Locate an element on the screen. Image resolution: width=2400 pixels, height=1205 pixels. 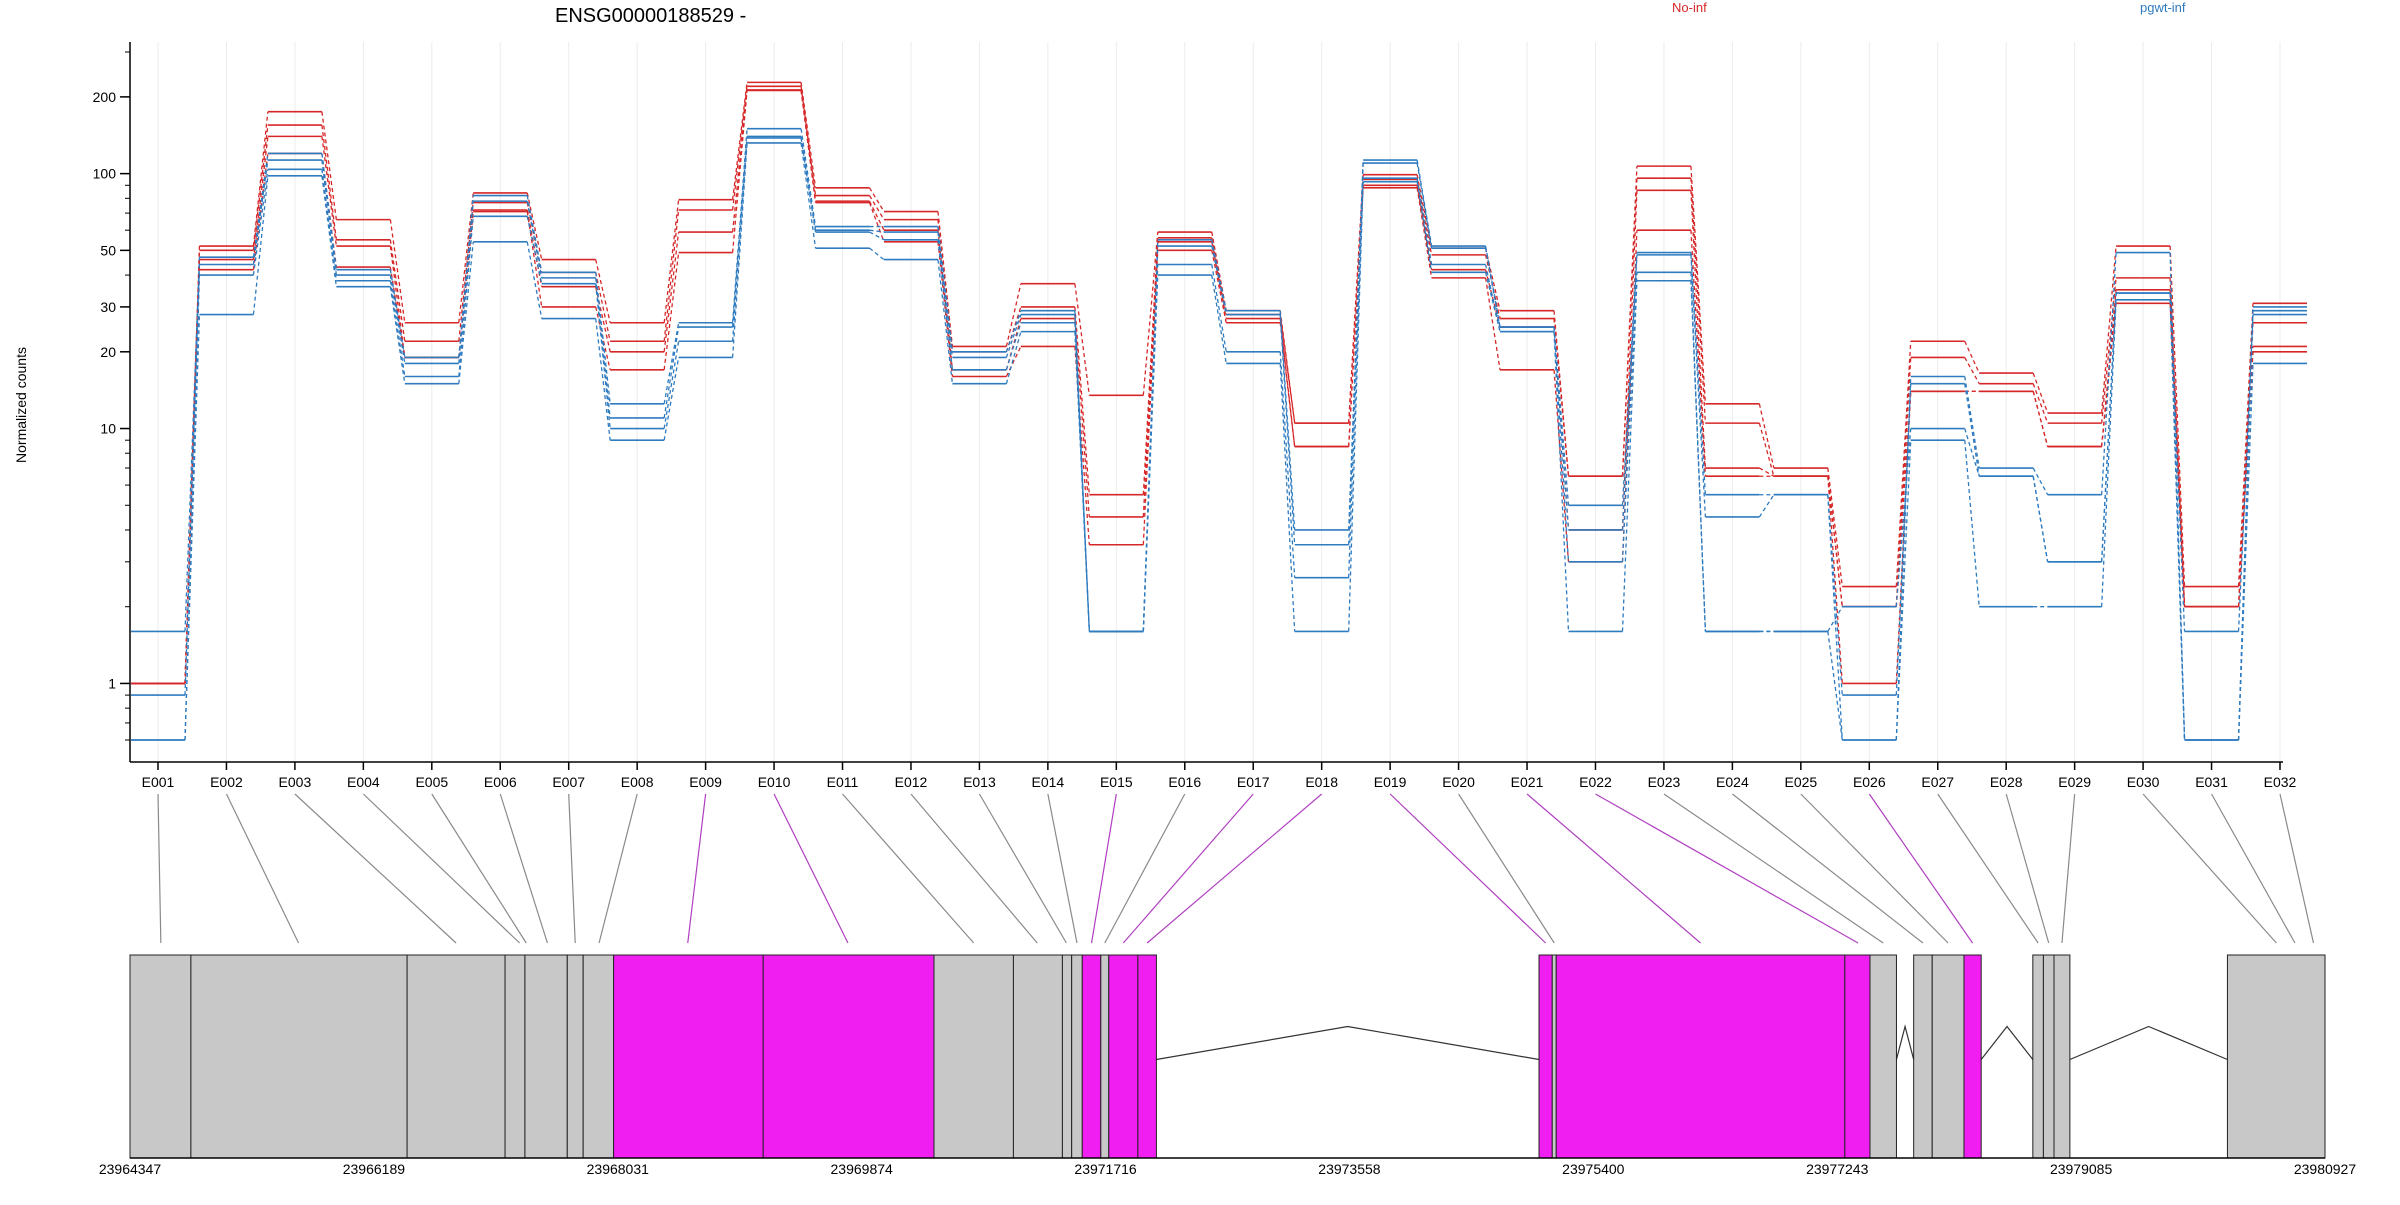
x-tick-label: E013 is located at coordinates (979, 782).